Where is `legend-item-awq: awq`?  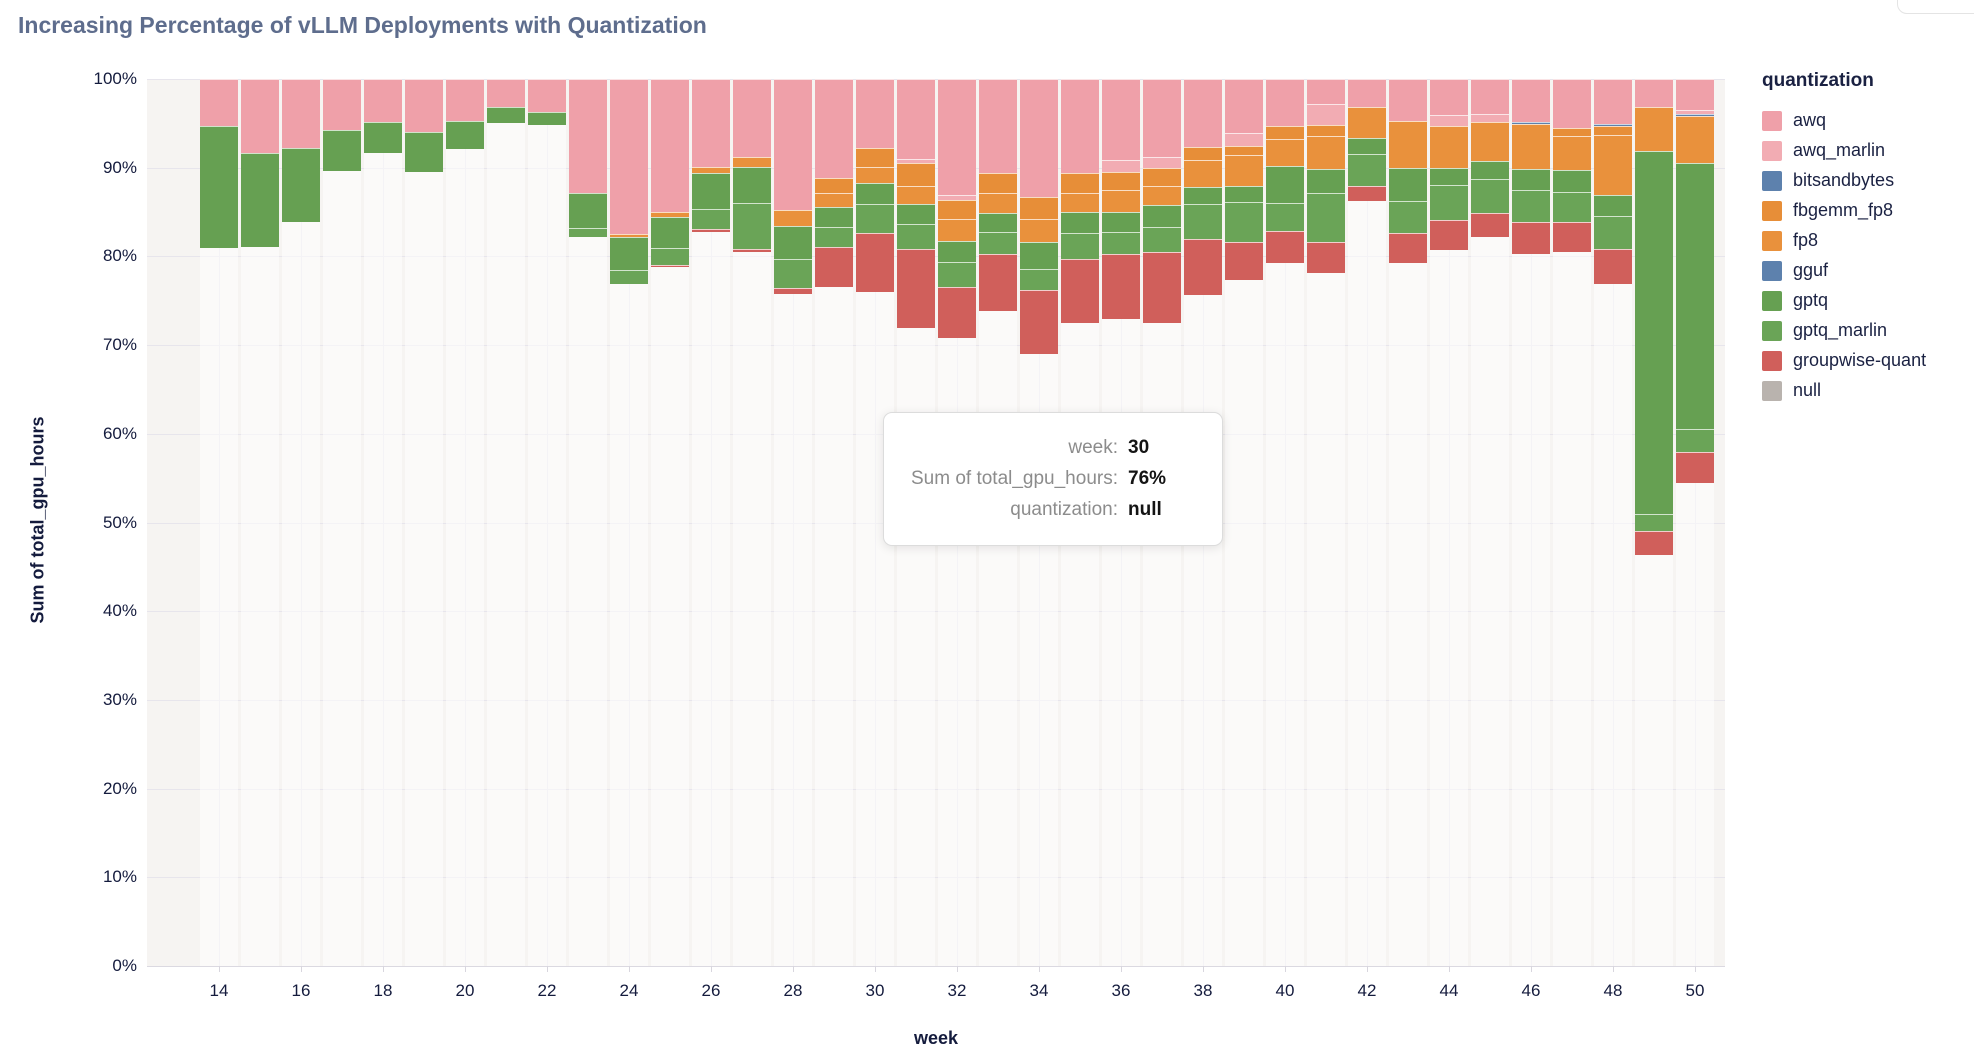 legend-item-awq: awq is located at coordinates (1844, 120).